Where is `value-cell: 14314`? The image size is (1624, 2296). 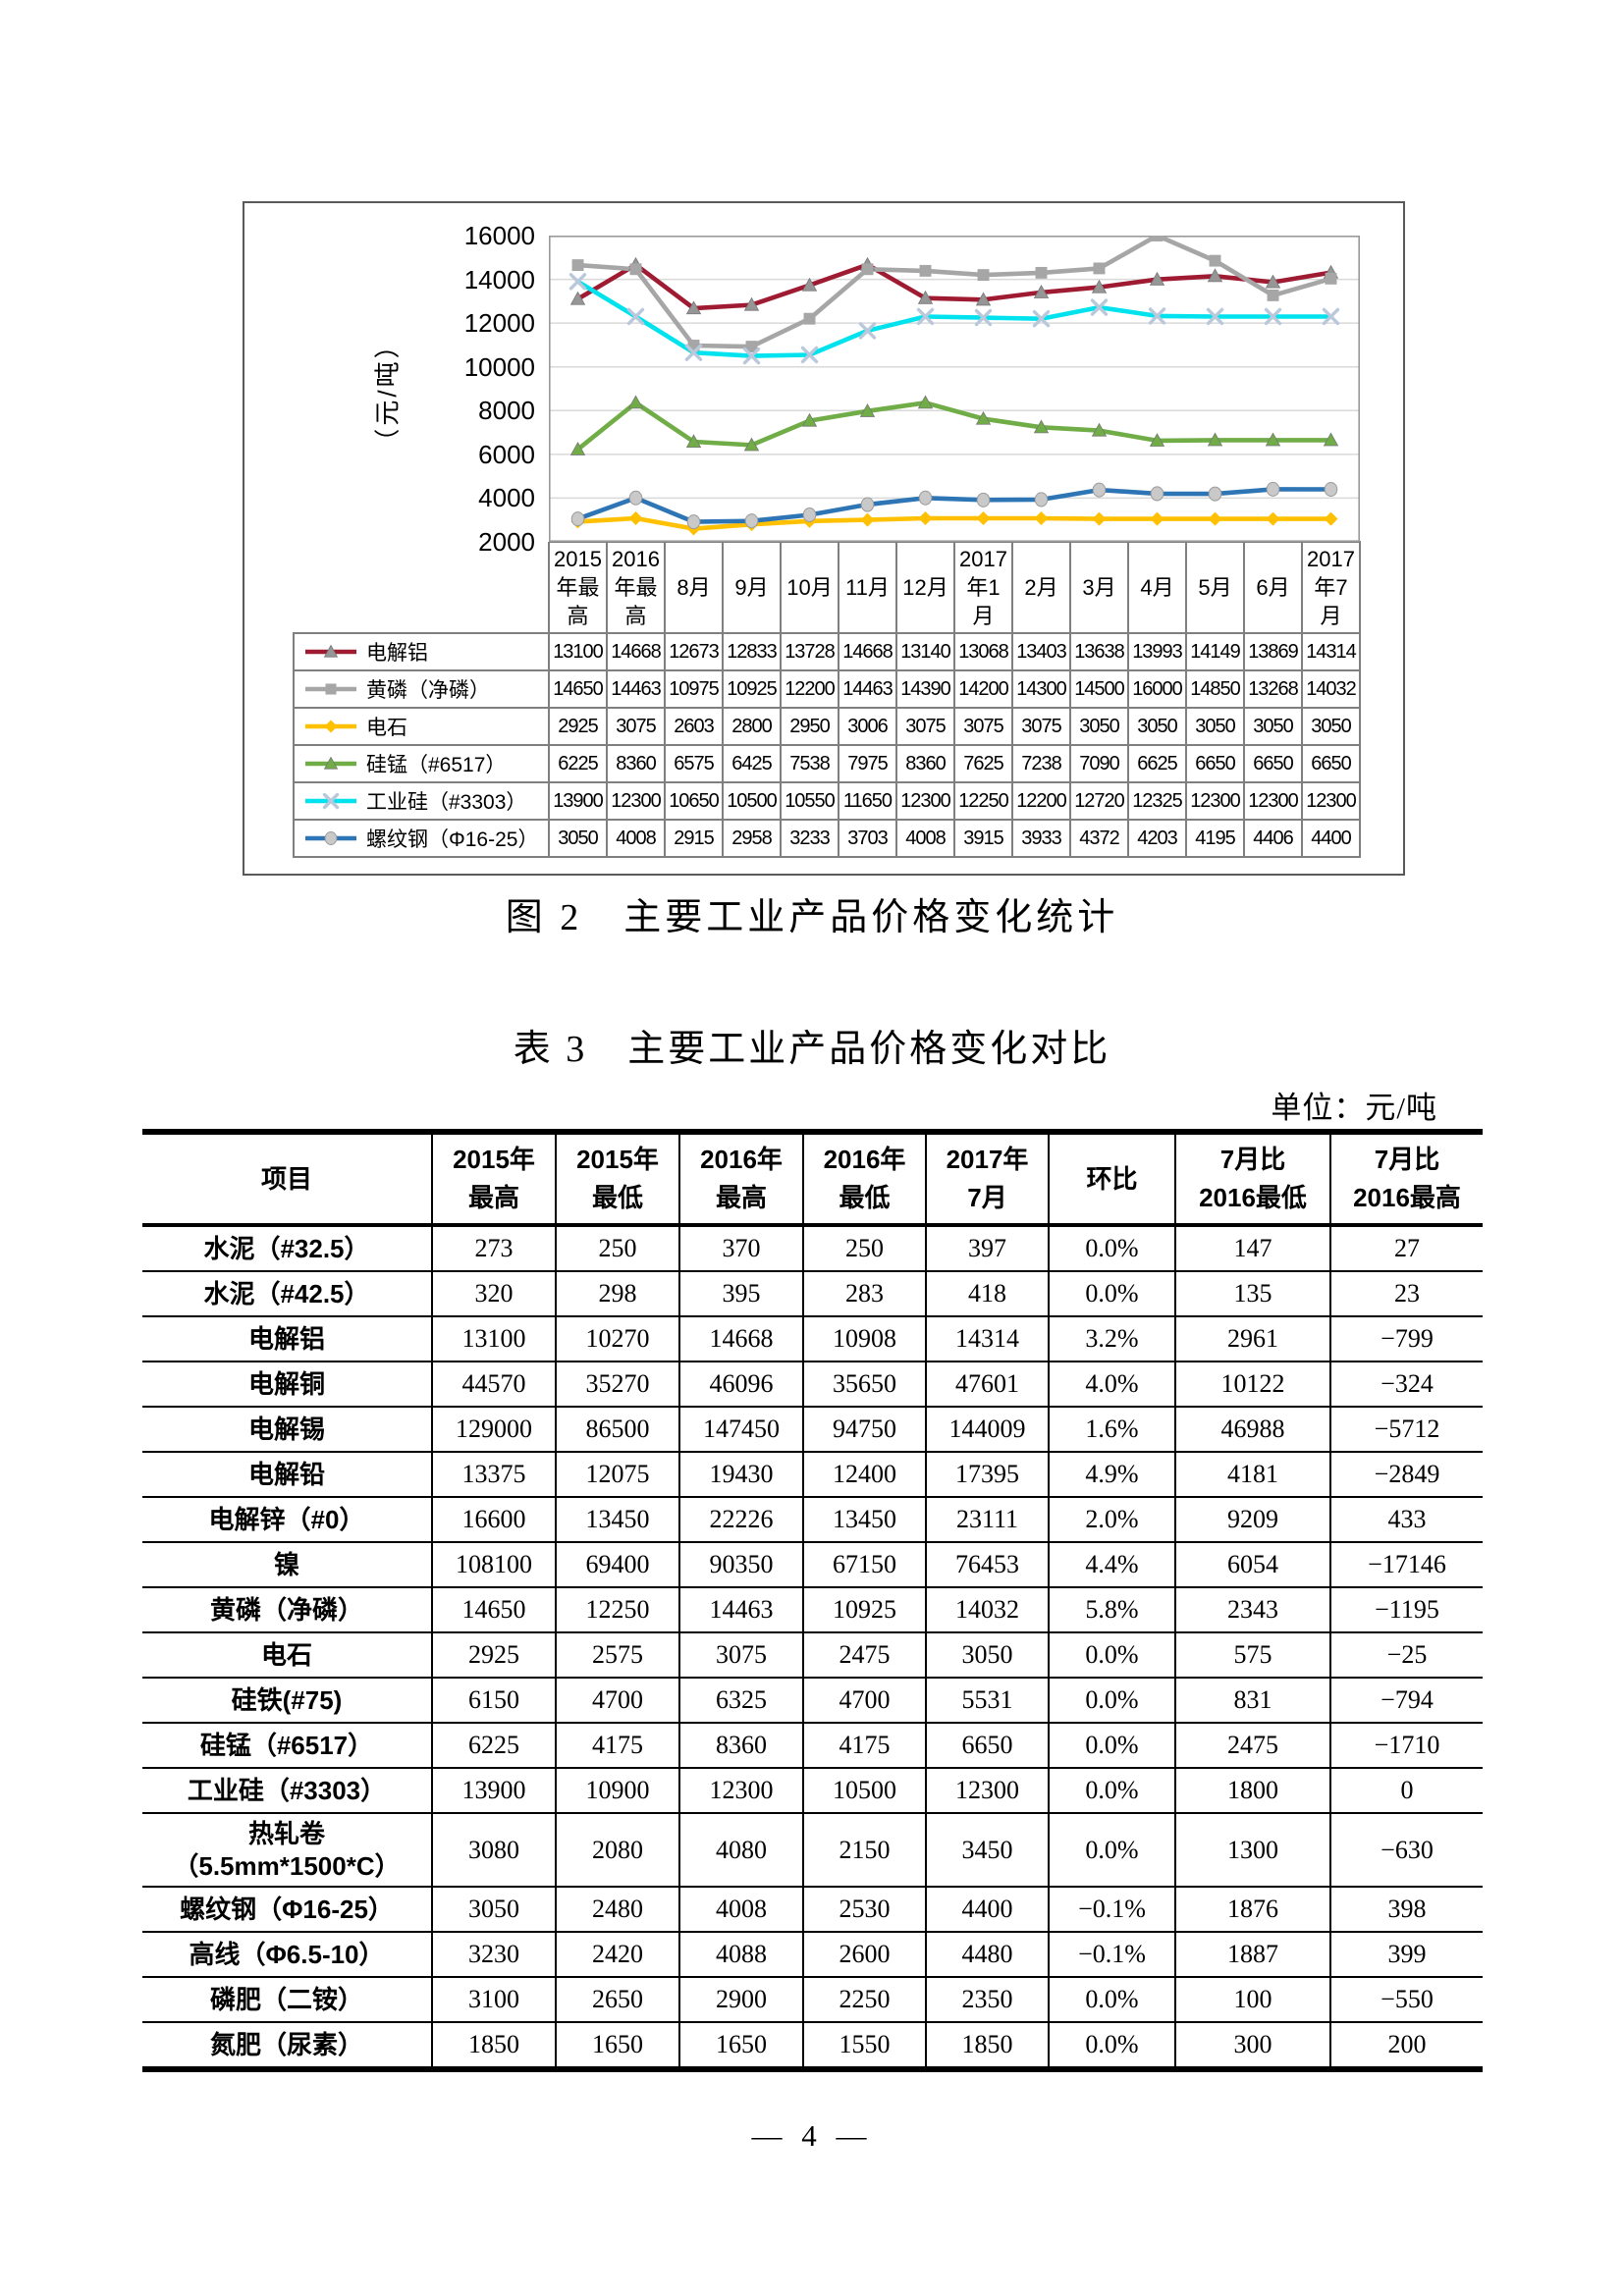 value-cell: 14314 is located at coordinates (987, 1339).